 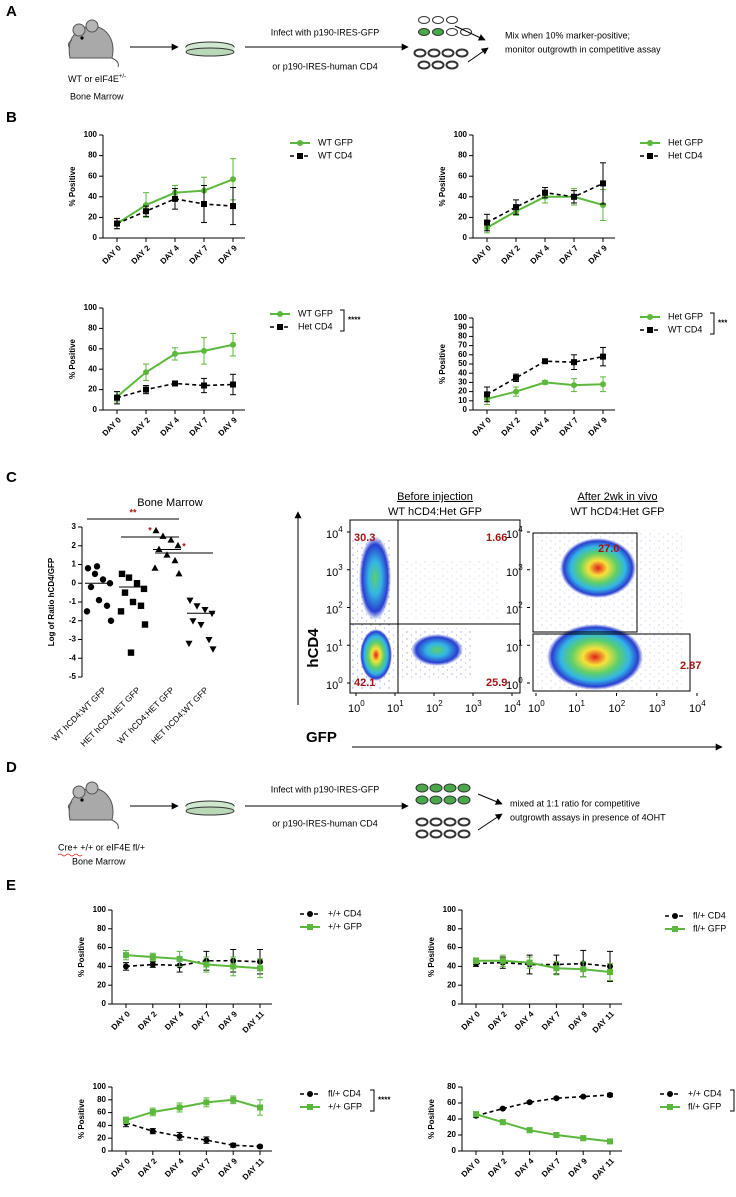 I want to click on outcome-label: outgrowth assays in presence of 4OHT, so click(x=588, y=817).